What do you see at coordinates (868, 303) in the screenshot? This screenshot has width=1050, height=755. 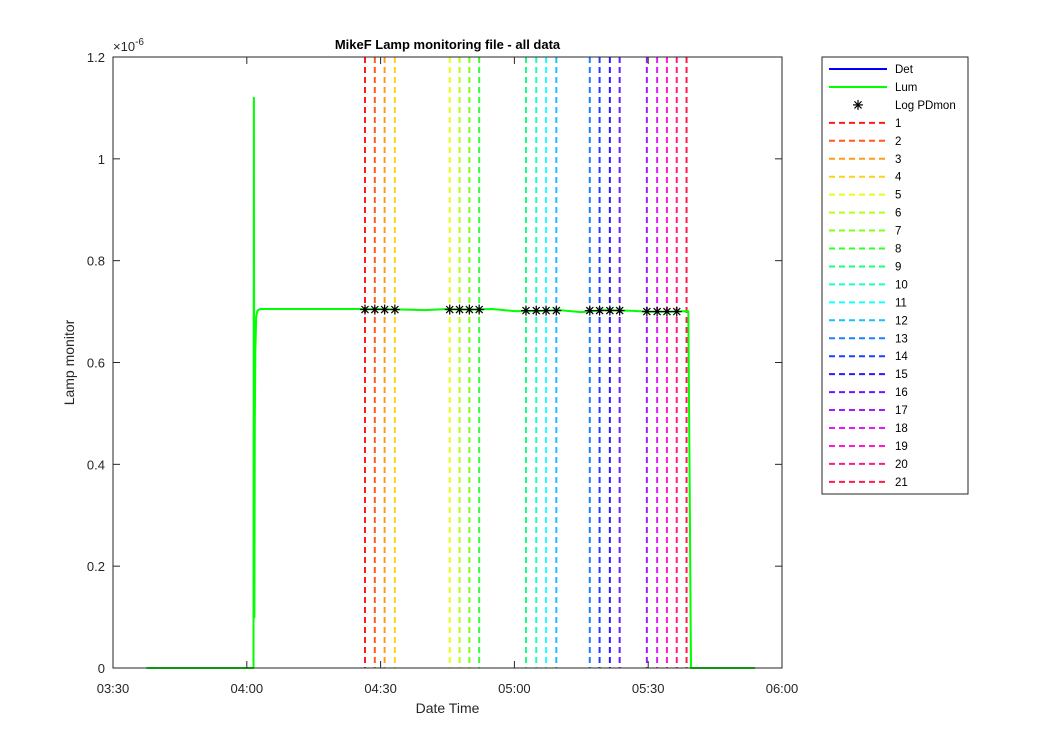 I see `legend-item: 11` at bounding box center [868, 303].